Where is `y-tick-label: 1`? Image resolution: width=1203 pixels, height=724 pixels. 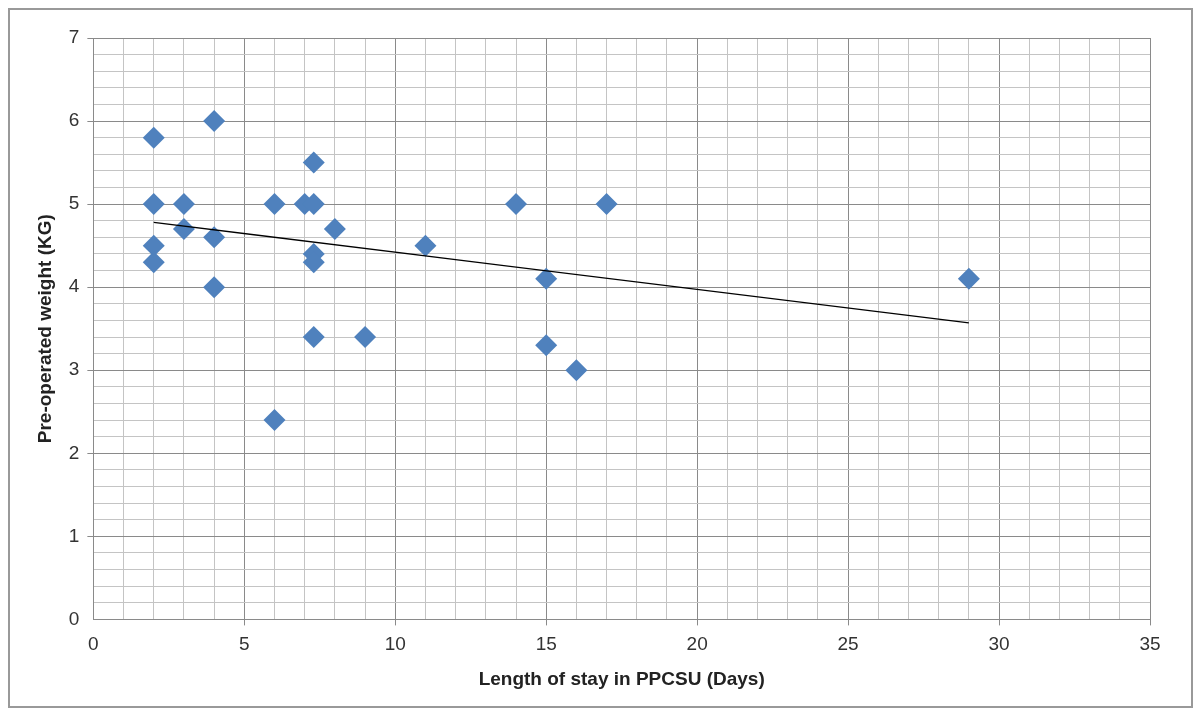
y-tick-label: 1 is located at coordinates (74, 535).